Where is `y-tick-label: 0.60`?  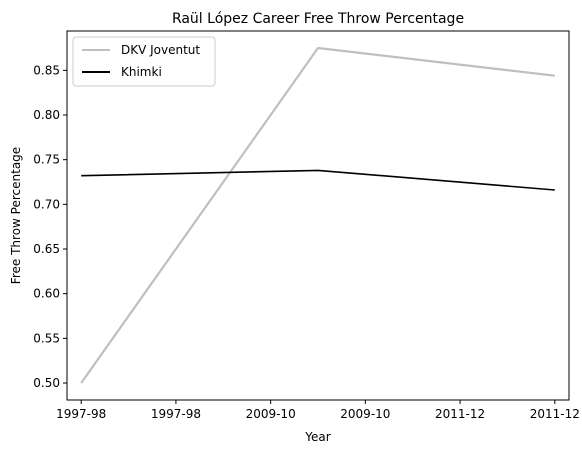 y-tick-label: 0.60 is located at coordinates (46, 294).